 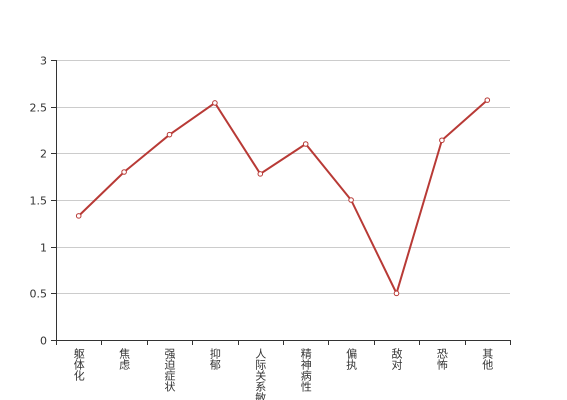 I want to click on x-tick-label: 抑郁, so click(x=214, y=358).